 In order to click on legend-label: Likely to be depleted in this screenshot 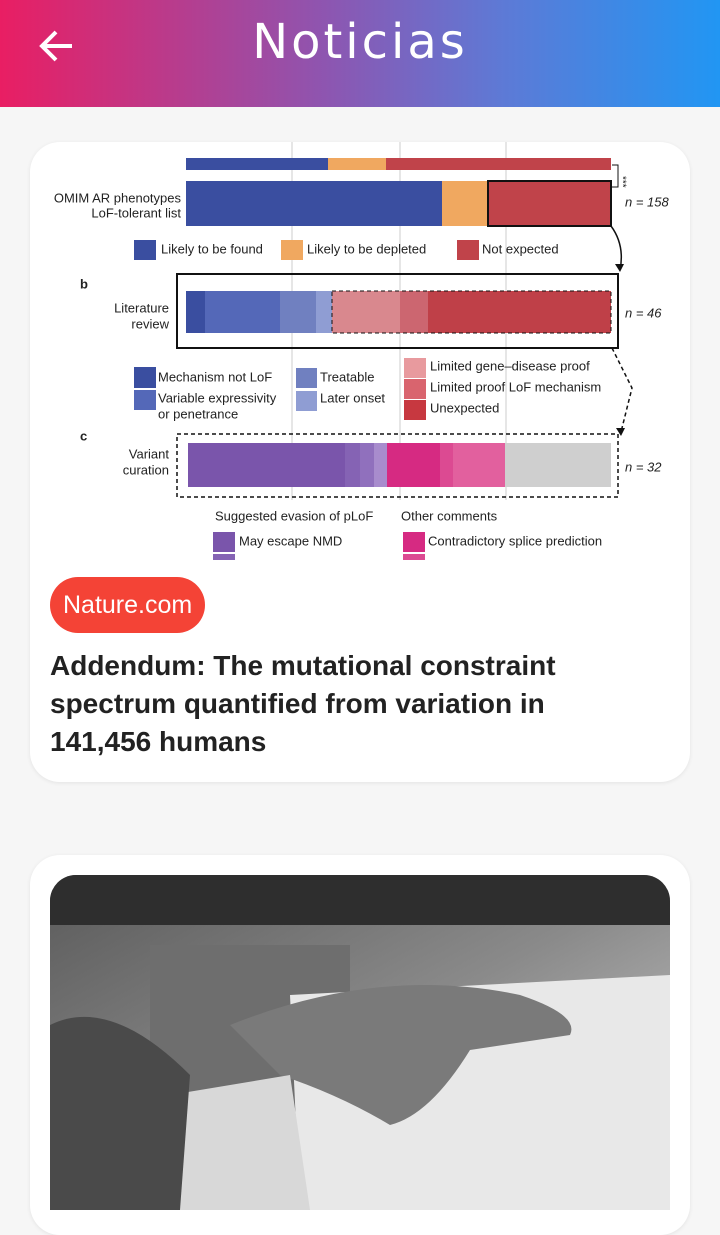, I will do `click(366, 248)`.